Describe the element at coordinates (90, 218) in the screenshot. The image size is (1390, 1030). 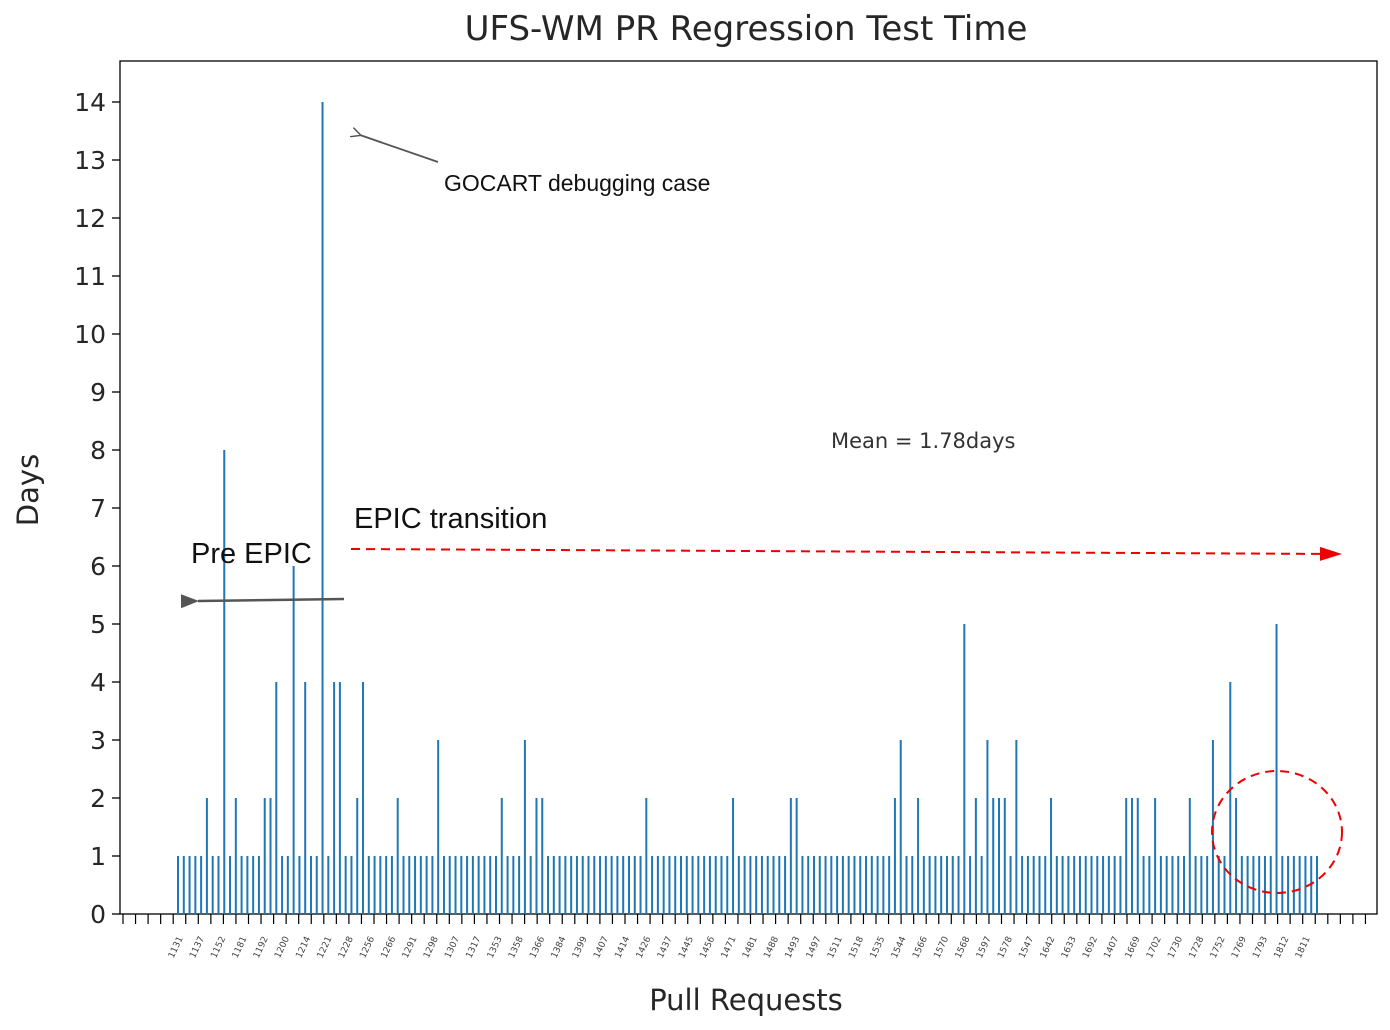
I see `y-tick-label: 12` at that location.